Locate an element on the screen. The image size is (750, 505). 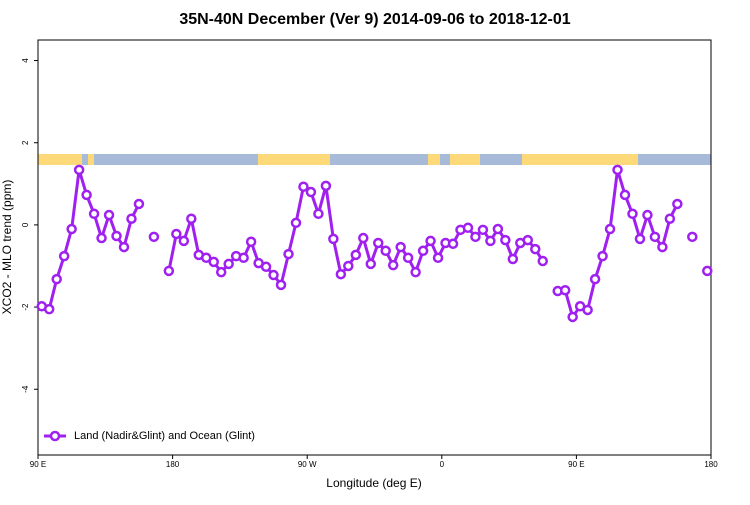
legend-marker is located at coordinates (55, 436).